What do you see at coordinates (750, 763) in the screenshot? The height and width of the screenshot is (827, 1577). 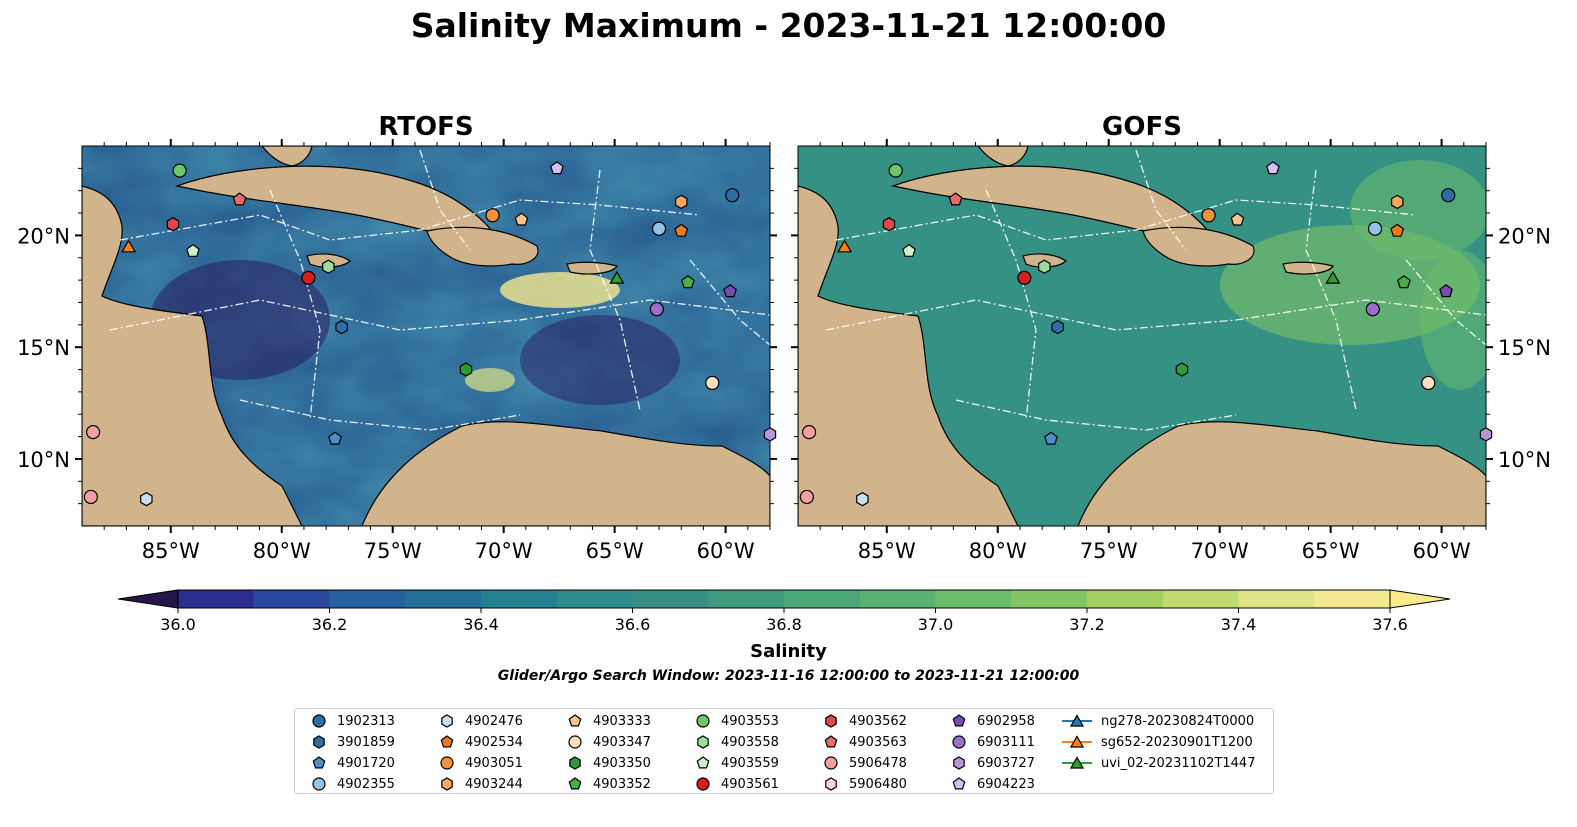 I see `legend-label: 4903559` at bounding box center [750, 763].